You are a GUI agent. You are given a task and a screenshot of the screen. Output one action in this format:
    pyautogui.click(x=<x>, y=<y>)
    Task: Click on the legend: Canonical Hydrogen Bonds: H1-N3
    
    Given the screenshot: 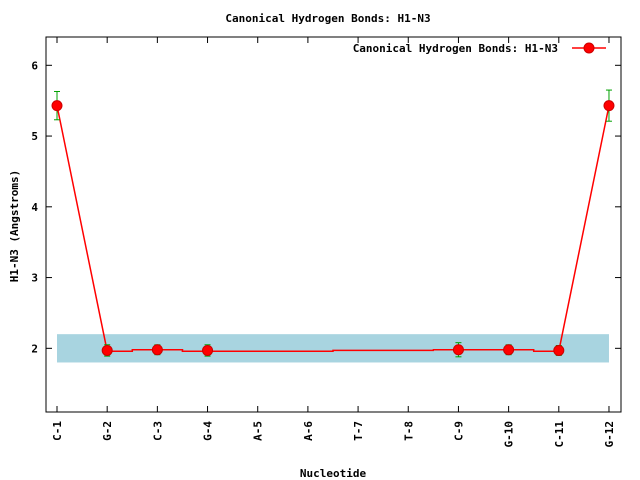 What is the action you would take?
    pyautogui.click(x=479, y=48)
    